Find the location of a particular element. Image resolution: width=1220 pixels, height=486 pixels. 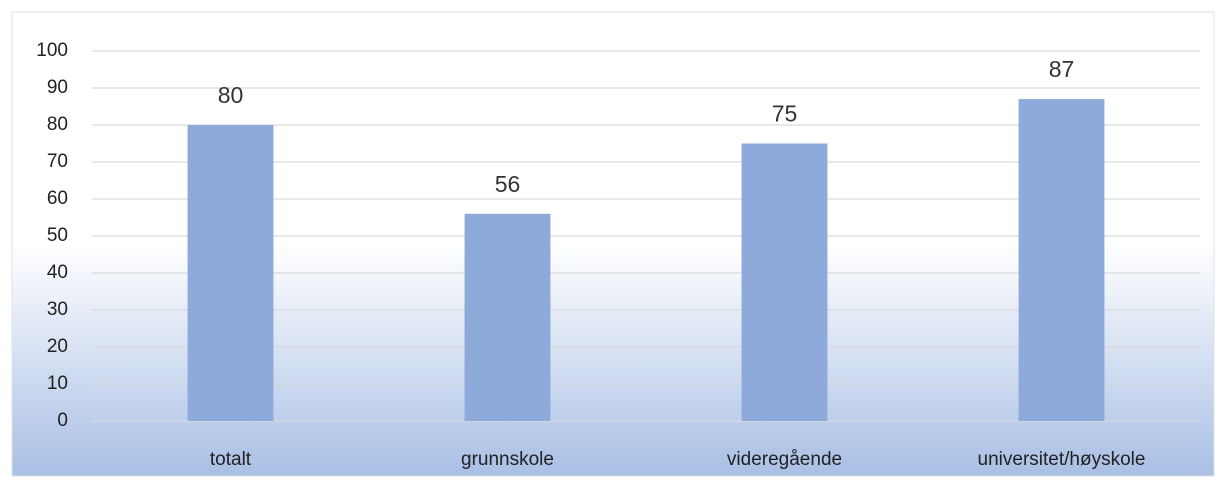

y-tick-label: 60 is located at coordinates (57, 198).